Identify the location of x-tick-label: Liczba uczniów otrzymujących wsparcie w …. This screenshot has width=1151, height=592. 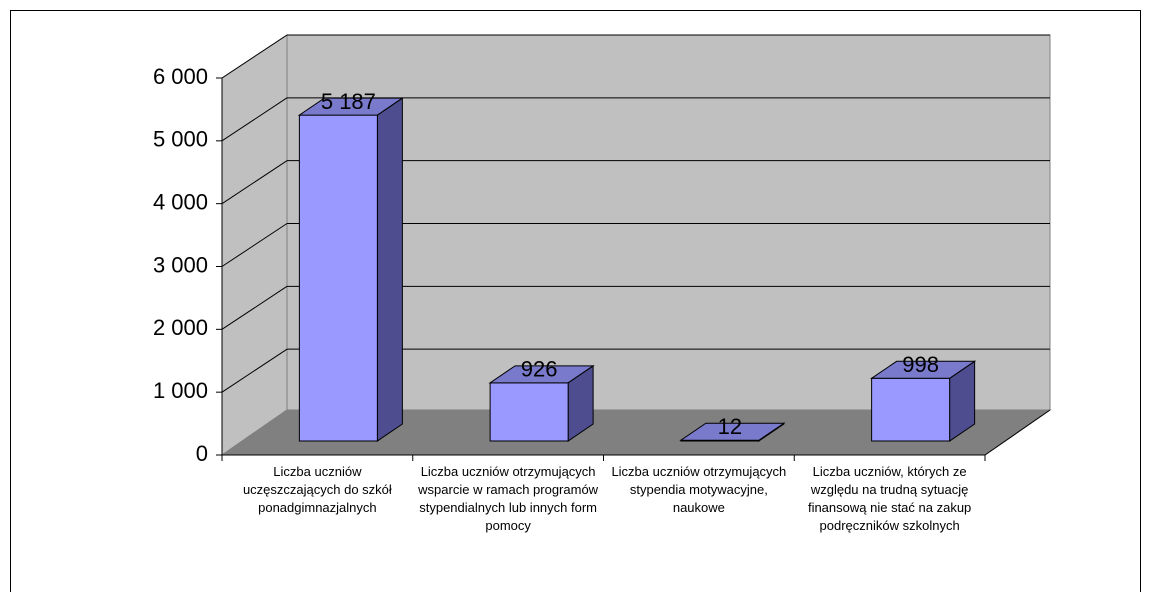
(508, 498).